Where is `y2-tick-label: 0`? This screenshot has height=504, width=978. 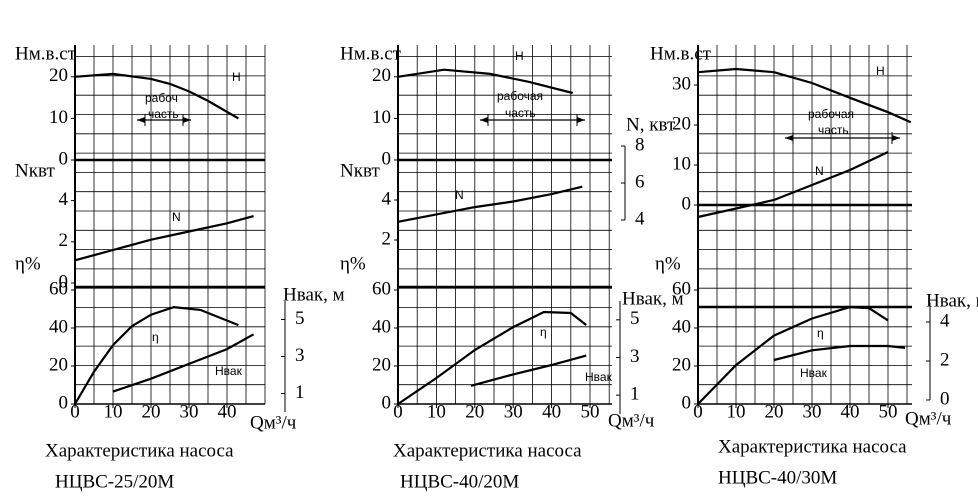
y2-tick-label: 0 is located at coordinates (945, 398).